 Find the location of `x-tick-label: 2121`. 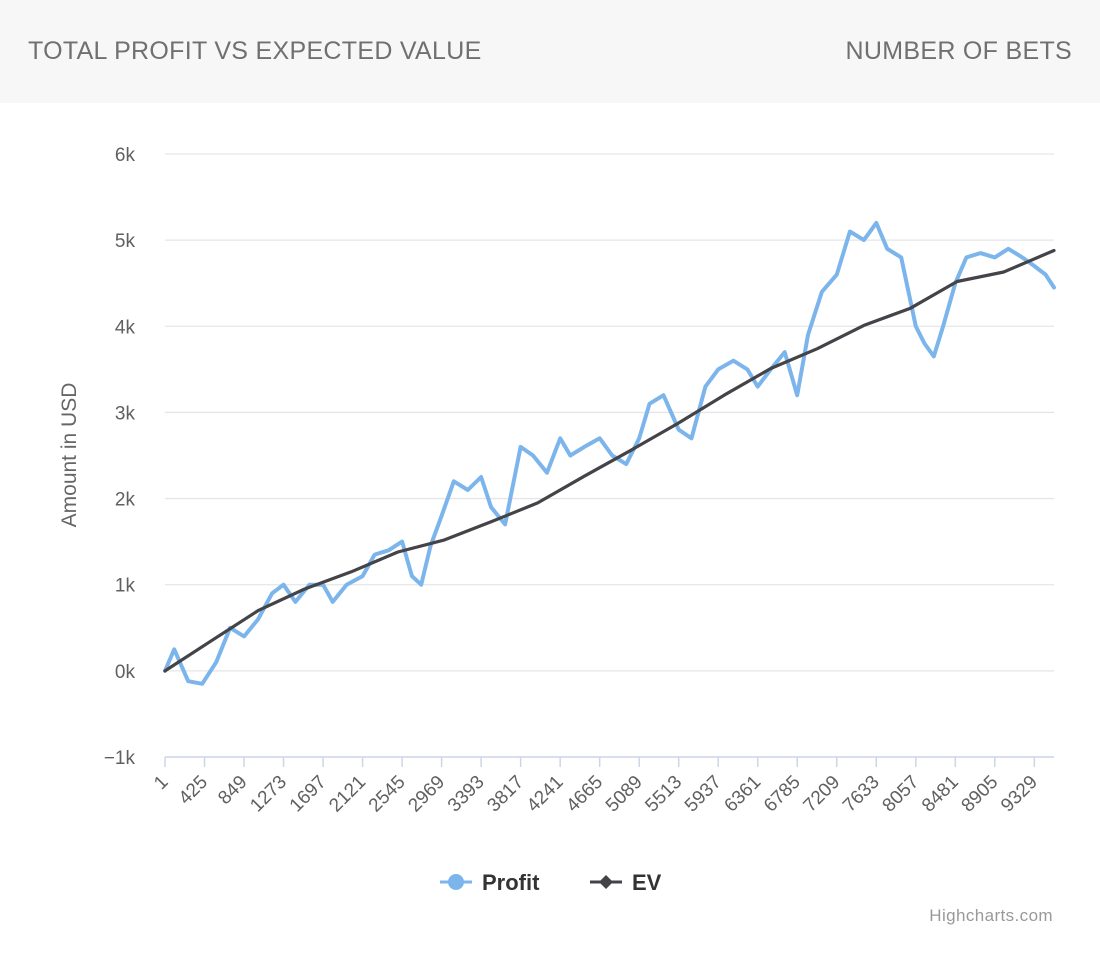

x-tick-label: 2121 is located at coordinates (347, 794).